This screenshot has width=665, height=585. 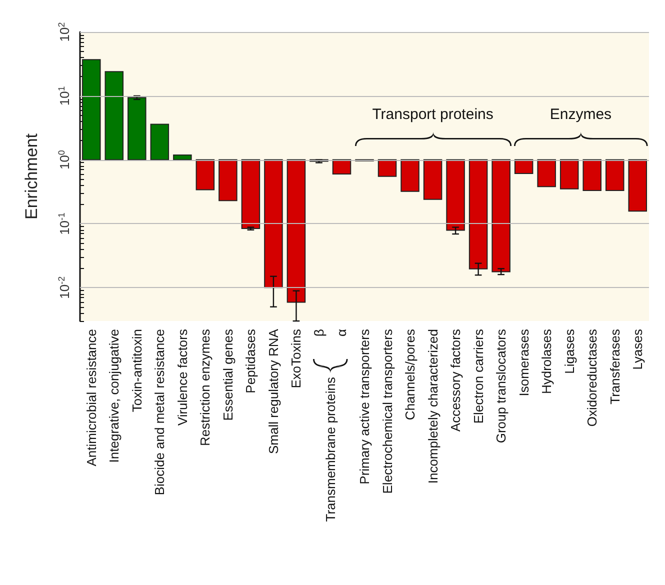 I want to click on annotation: Transport proteins, so click(x=433, y=114).